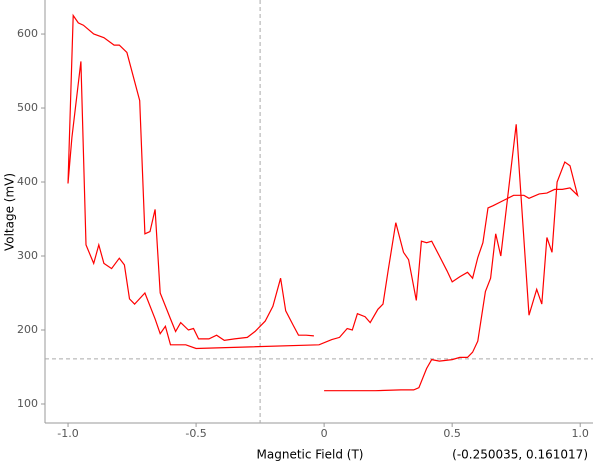 The height and width of the screenshot is (463, 593). I want to click on x-axis-label: Magnetic Field (T), so click(310, 455).